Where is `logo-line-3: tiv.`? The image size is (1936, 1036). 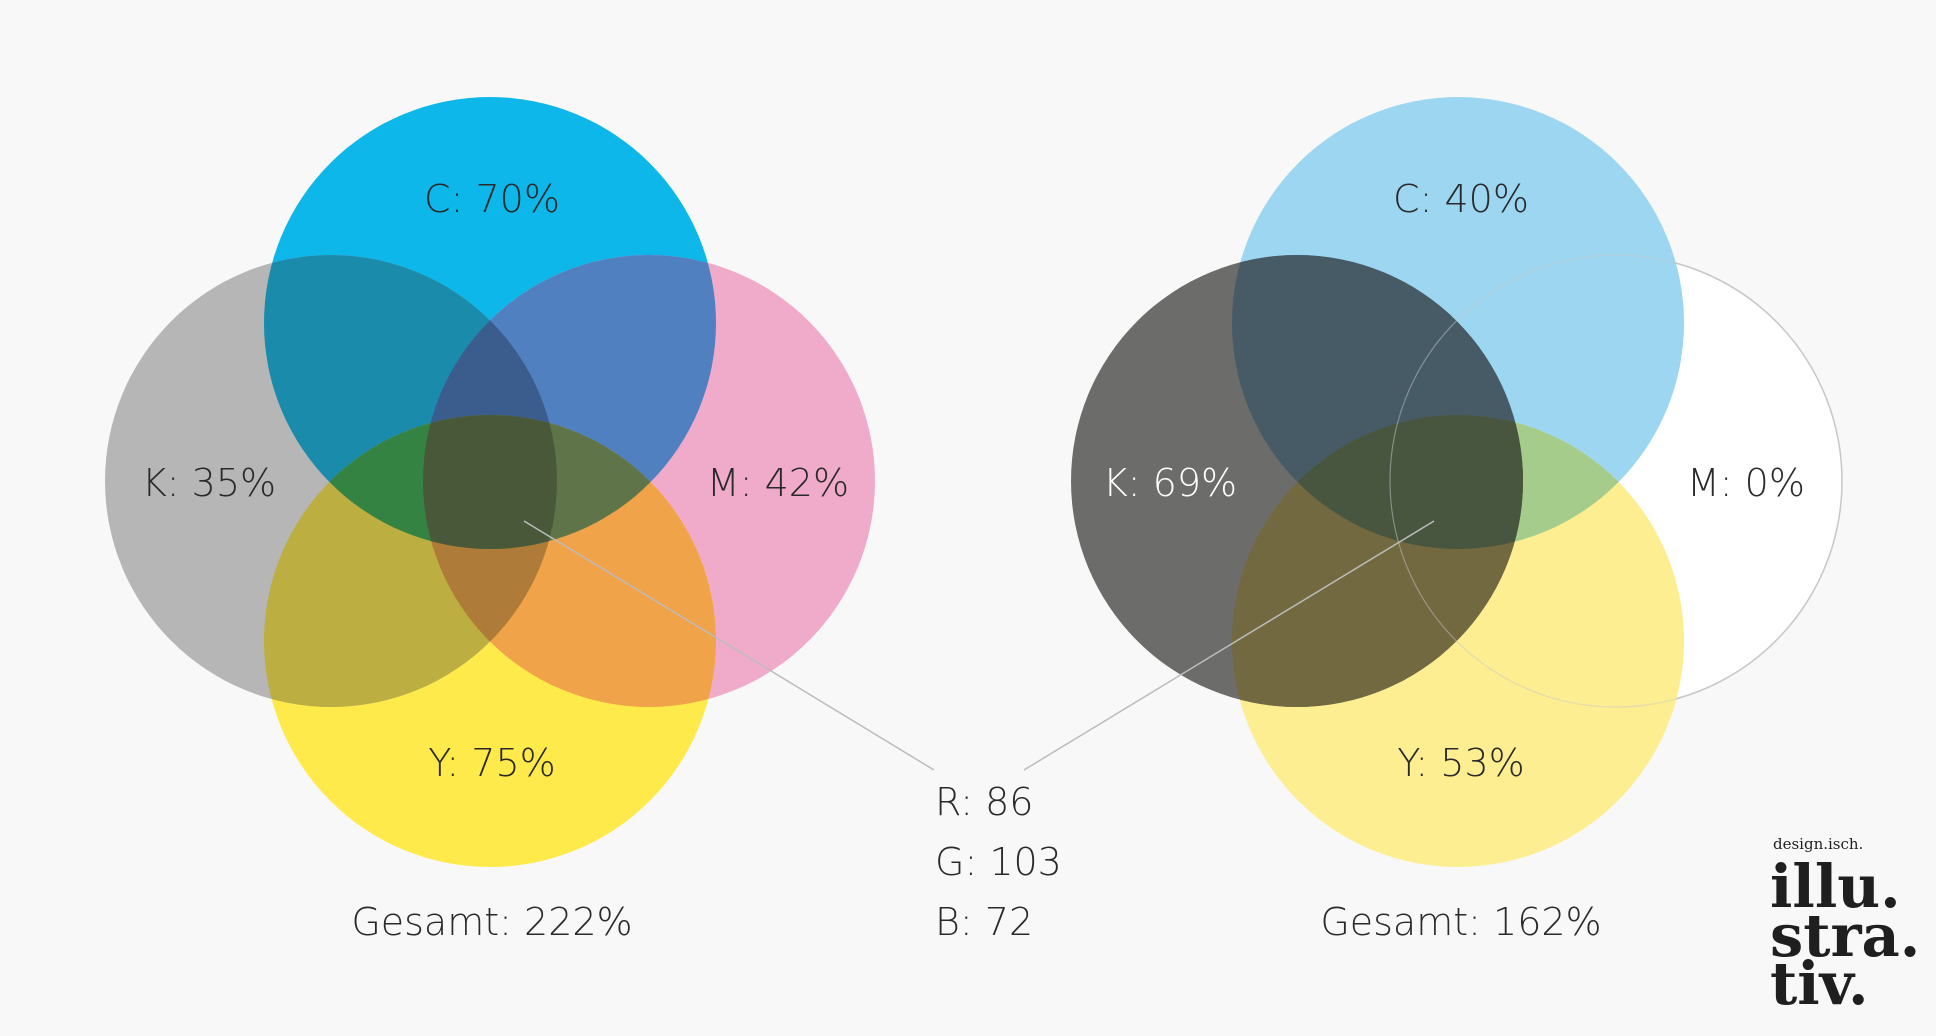
logo-line-3: tiv. is located at coordinates (1819, 983).